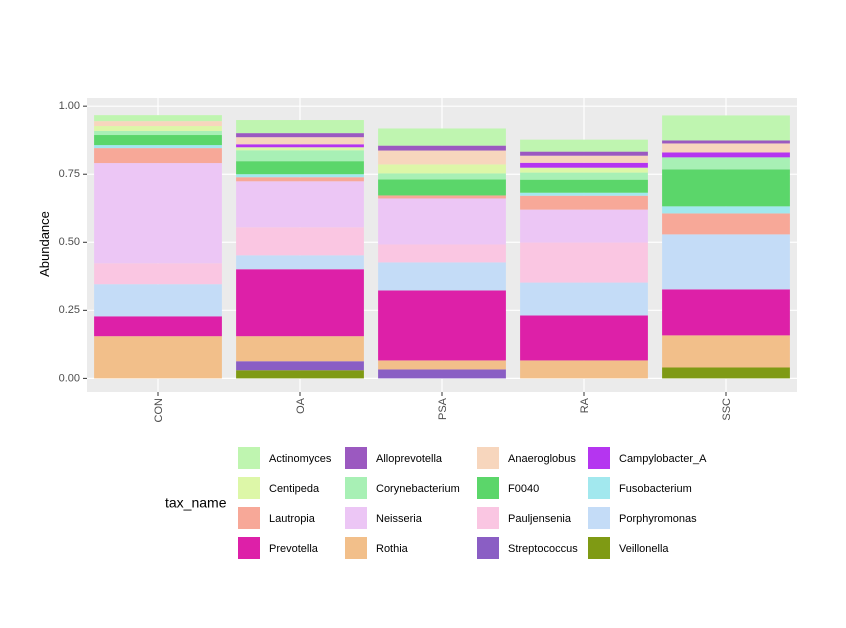 The height and width of the screenshot is (628, 846). I want to click on x-tick-label: PSA, so click(443, 408).